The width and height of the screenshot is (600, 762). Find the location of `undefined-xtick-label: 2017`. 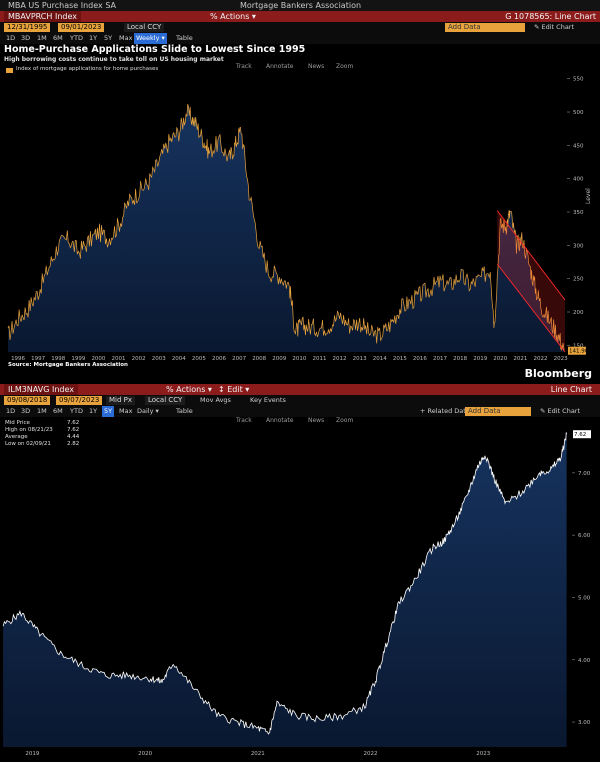

undefined-xtick-label: 2017 is located at coordinates (440, 359).